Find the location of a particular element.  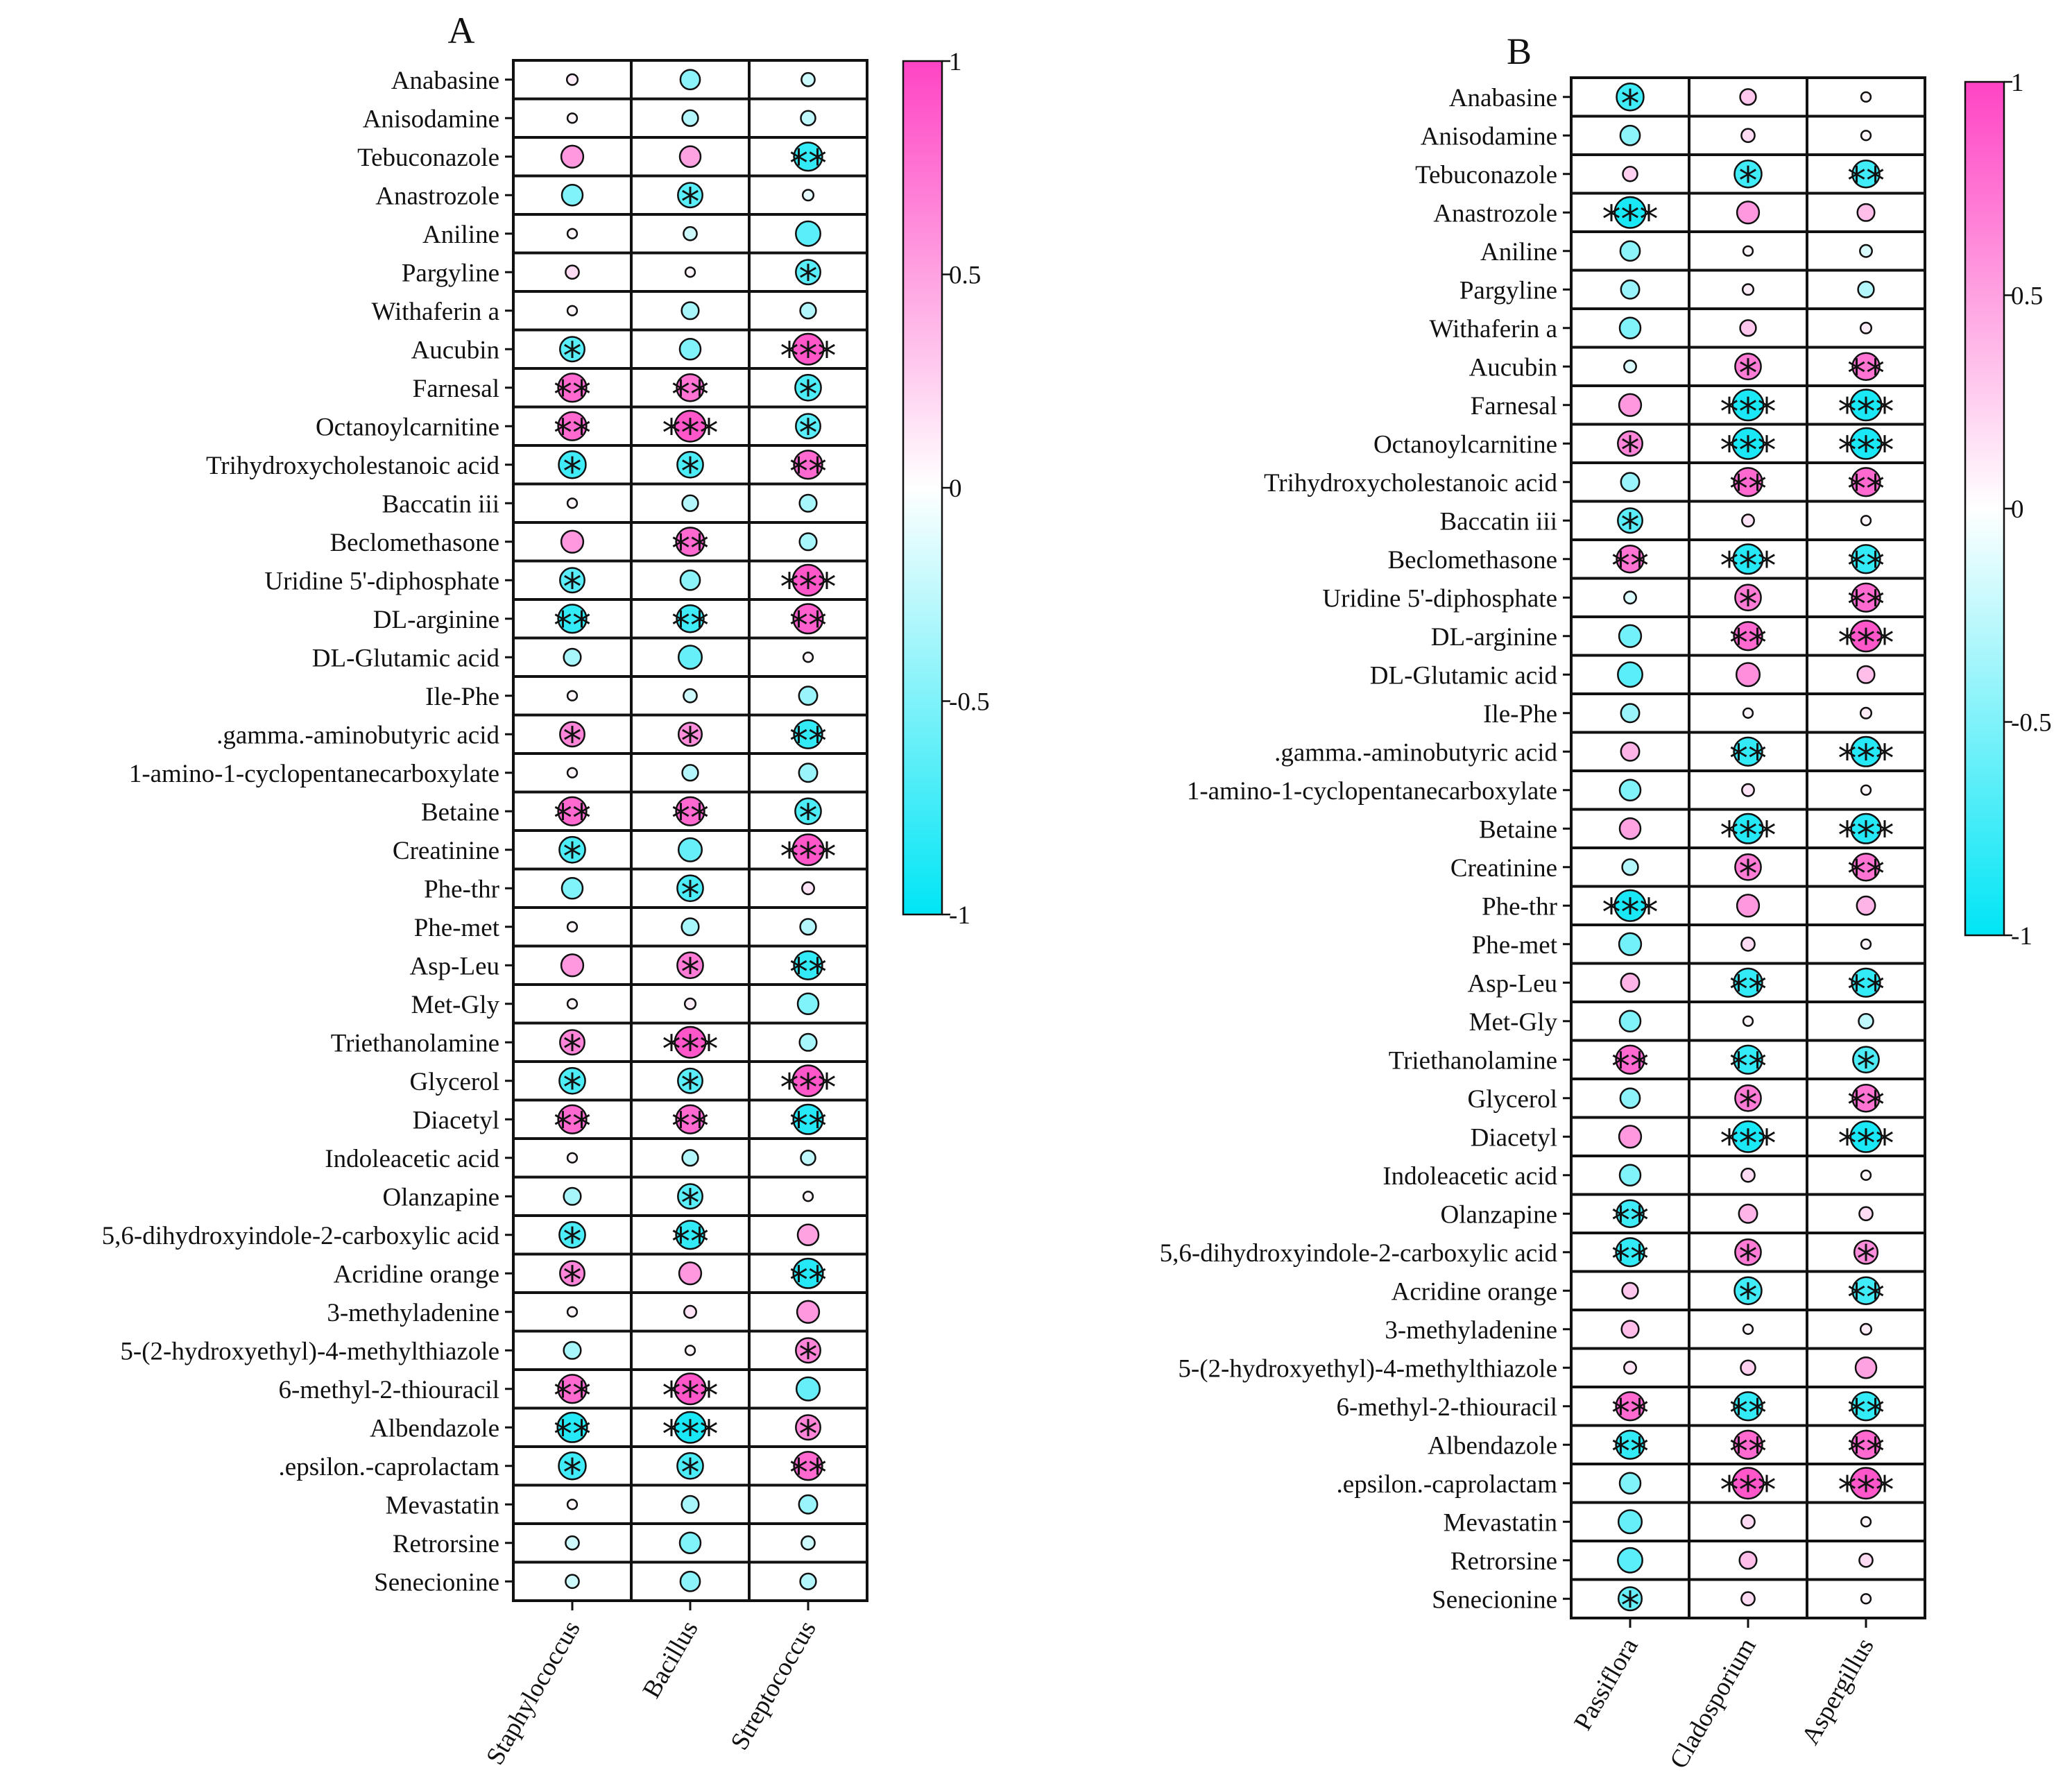

corr-circle-tebuconazole-streptococcus is located at coordinates (808, 157).